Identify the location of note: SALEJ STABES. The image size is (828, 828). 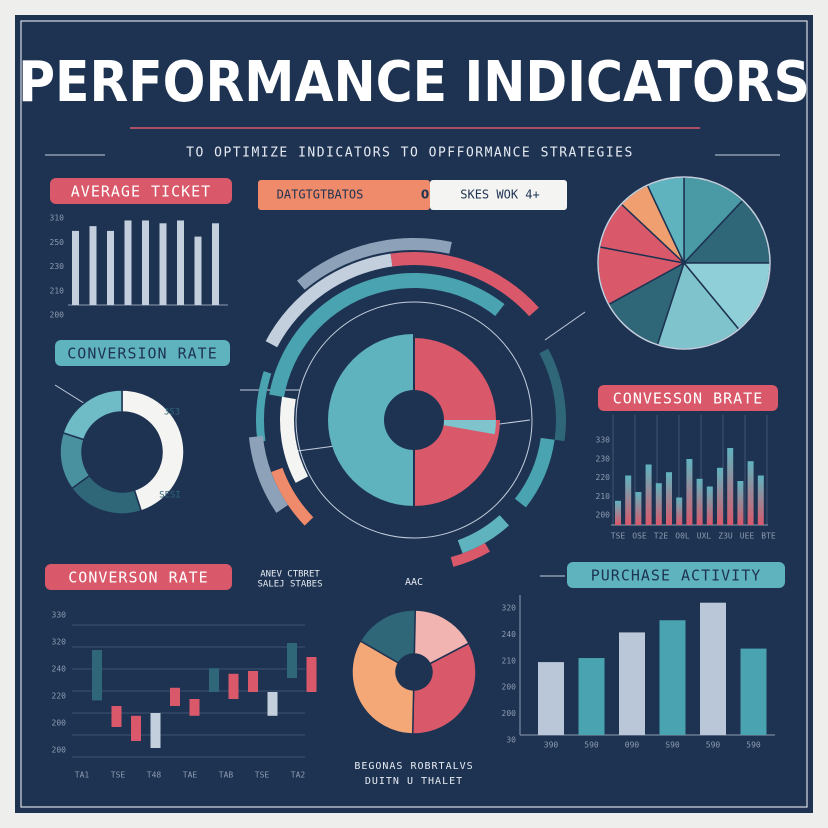
(289, 585).